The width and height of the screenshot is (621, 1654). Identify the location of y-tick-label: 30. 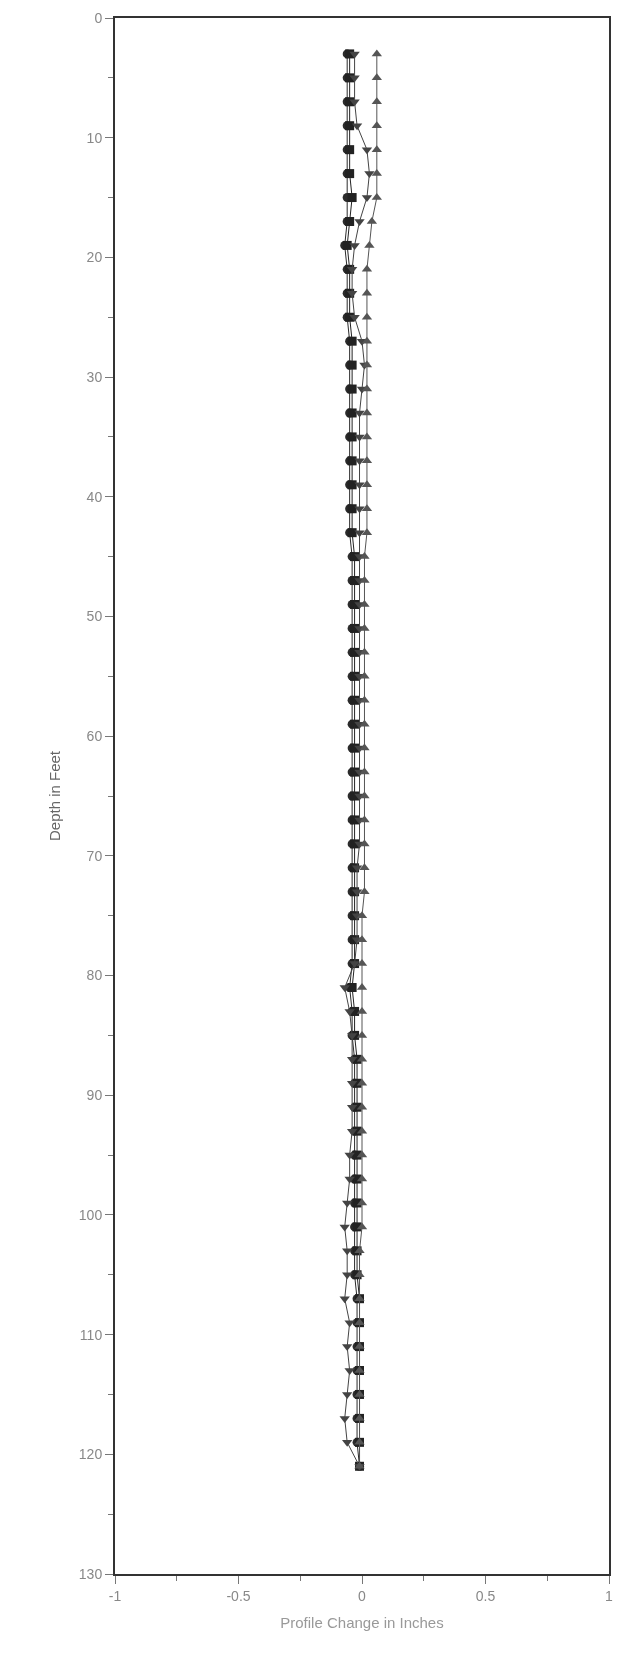
(94, 376).